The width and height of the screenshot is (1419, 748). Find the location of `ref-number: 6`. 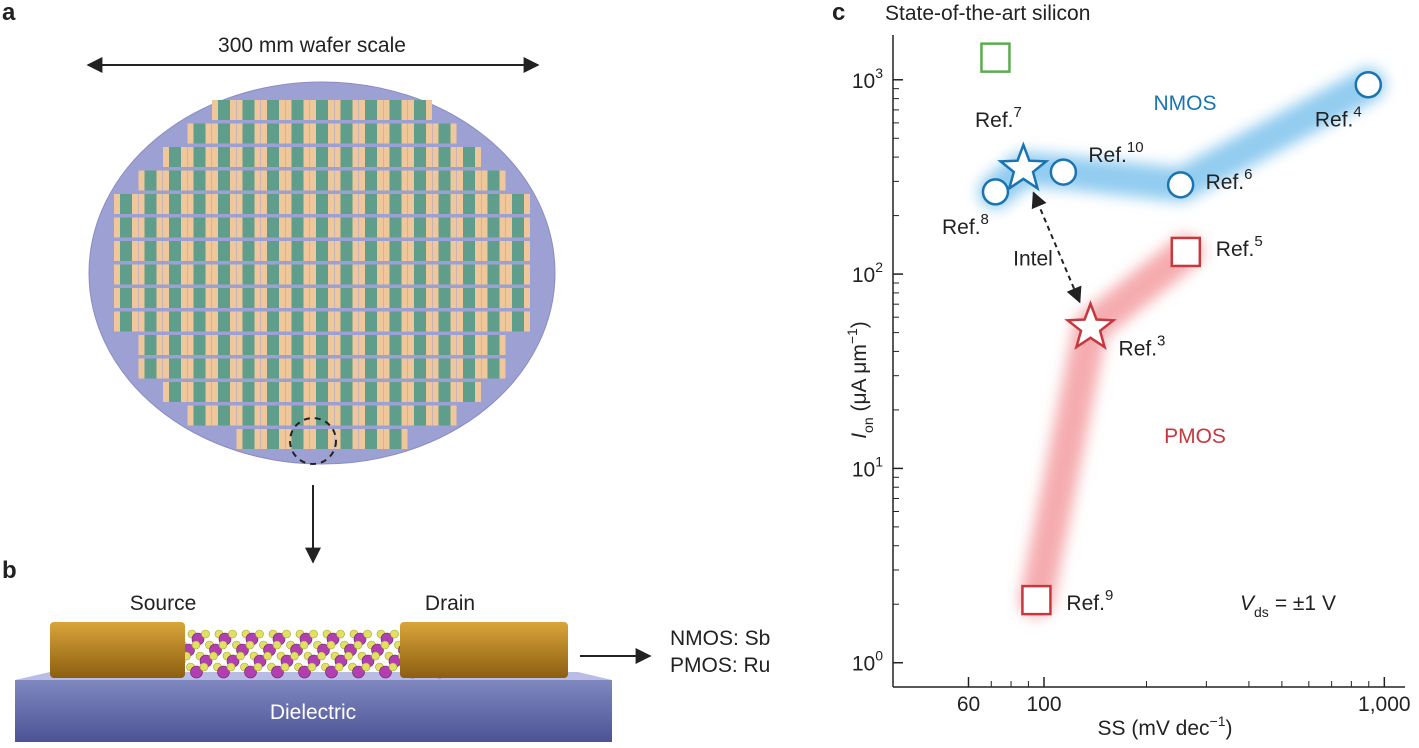

ref-number: 6 is located at coordinates (1248, 174).